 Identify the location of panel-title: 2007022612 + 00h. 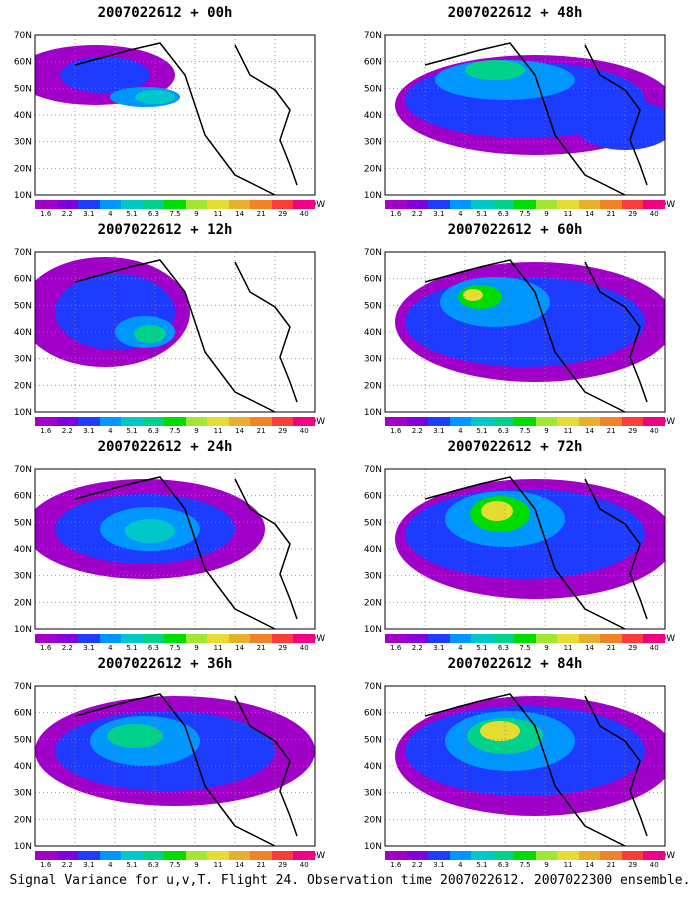
(165, 13).